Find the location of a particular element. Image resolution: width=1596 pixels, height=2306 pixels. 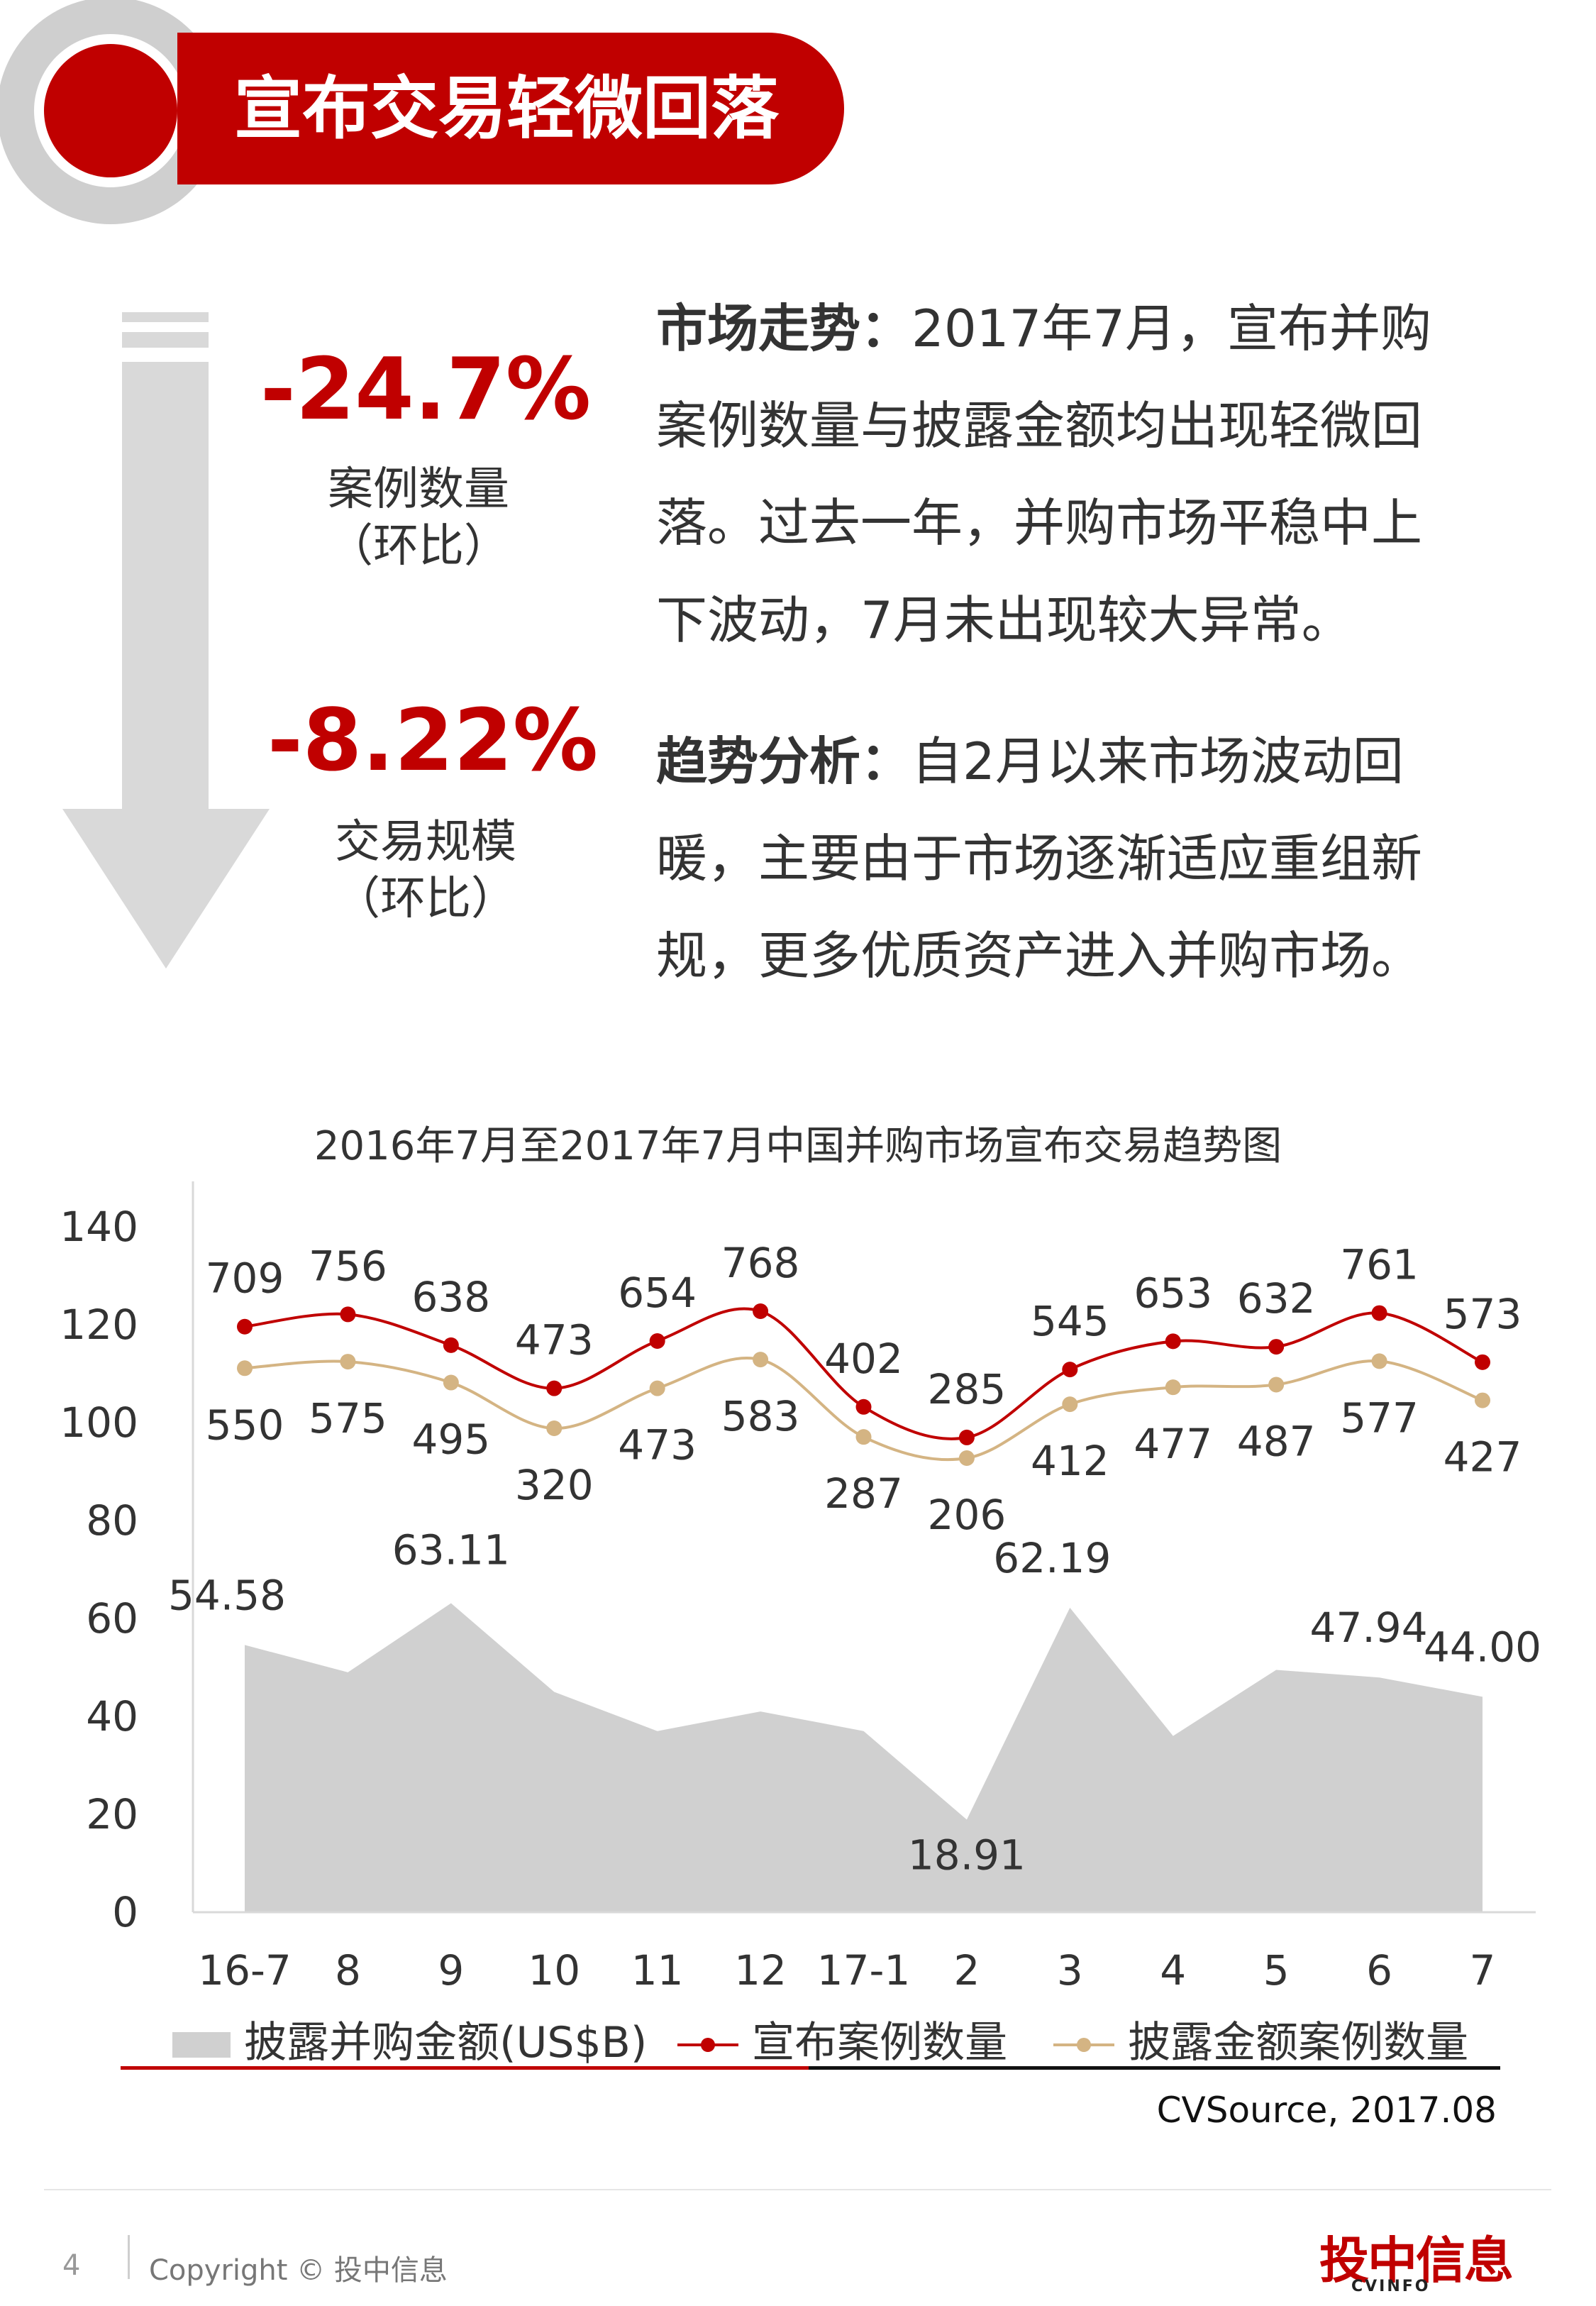

stat-label-scale: 交易规模 is located at coordinates (425, 842).